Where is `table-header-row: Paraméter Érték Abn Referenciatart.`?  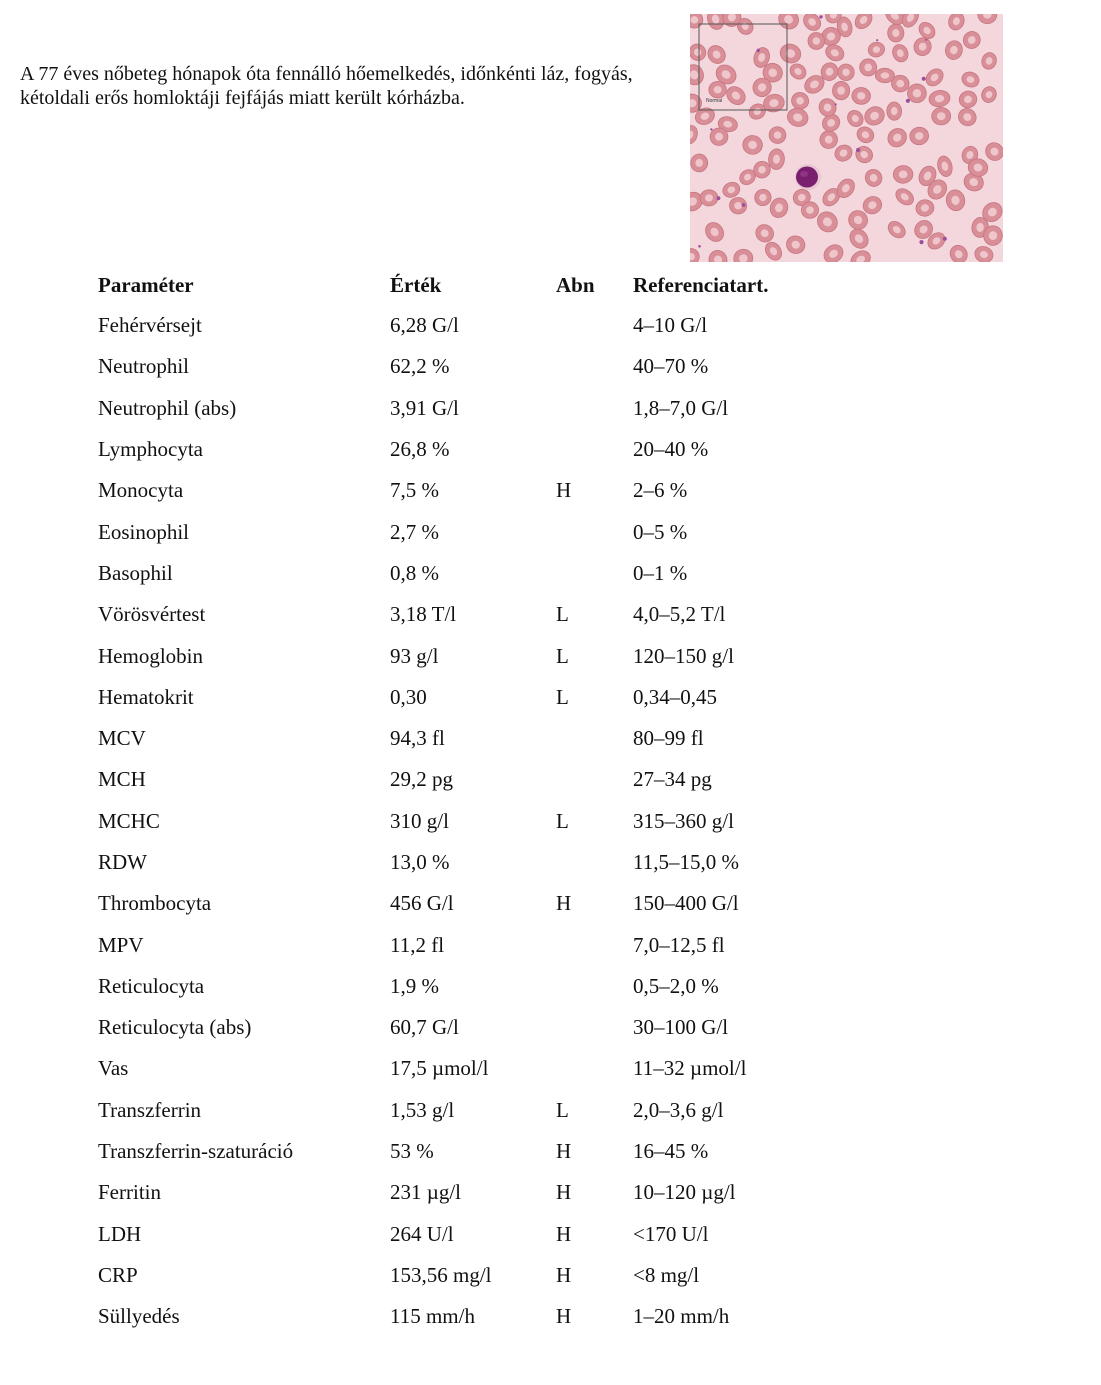 table-header-row: Paraméter Érték Abn Referenciatart. is located at coordinates (495, 285).